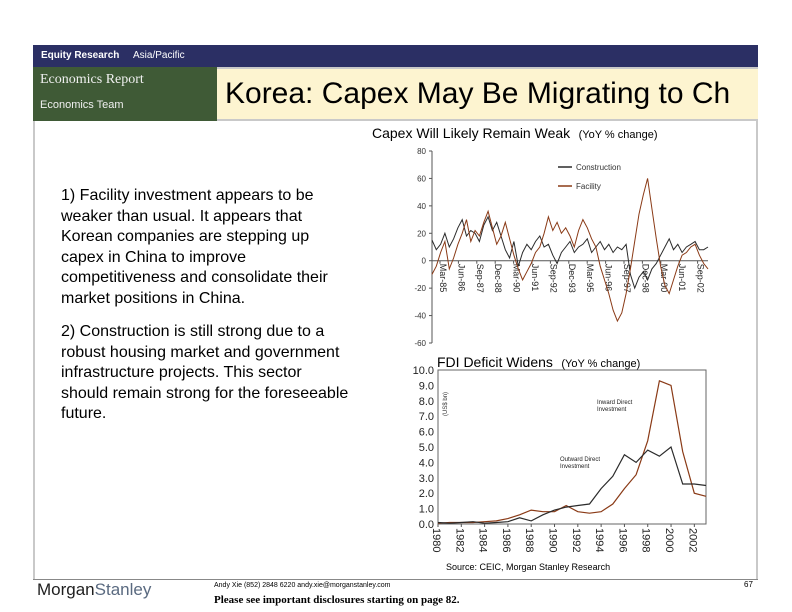 Image resolution: width=792 pixels, height=612 pixels. What do you see at coordinates (646, 540) in the screenshot?
I see `x-tick-label: 1998` at bounding box center [646, 540].